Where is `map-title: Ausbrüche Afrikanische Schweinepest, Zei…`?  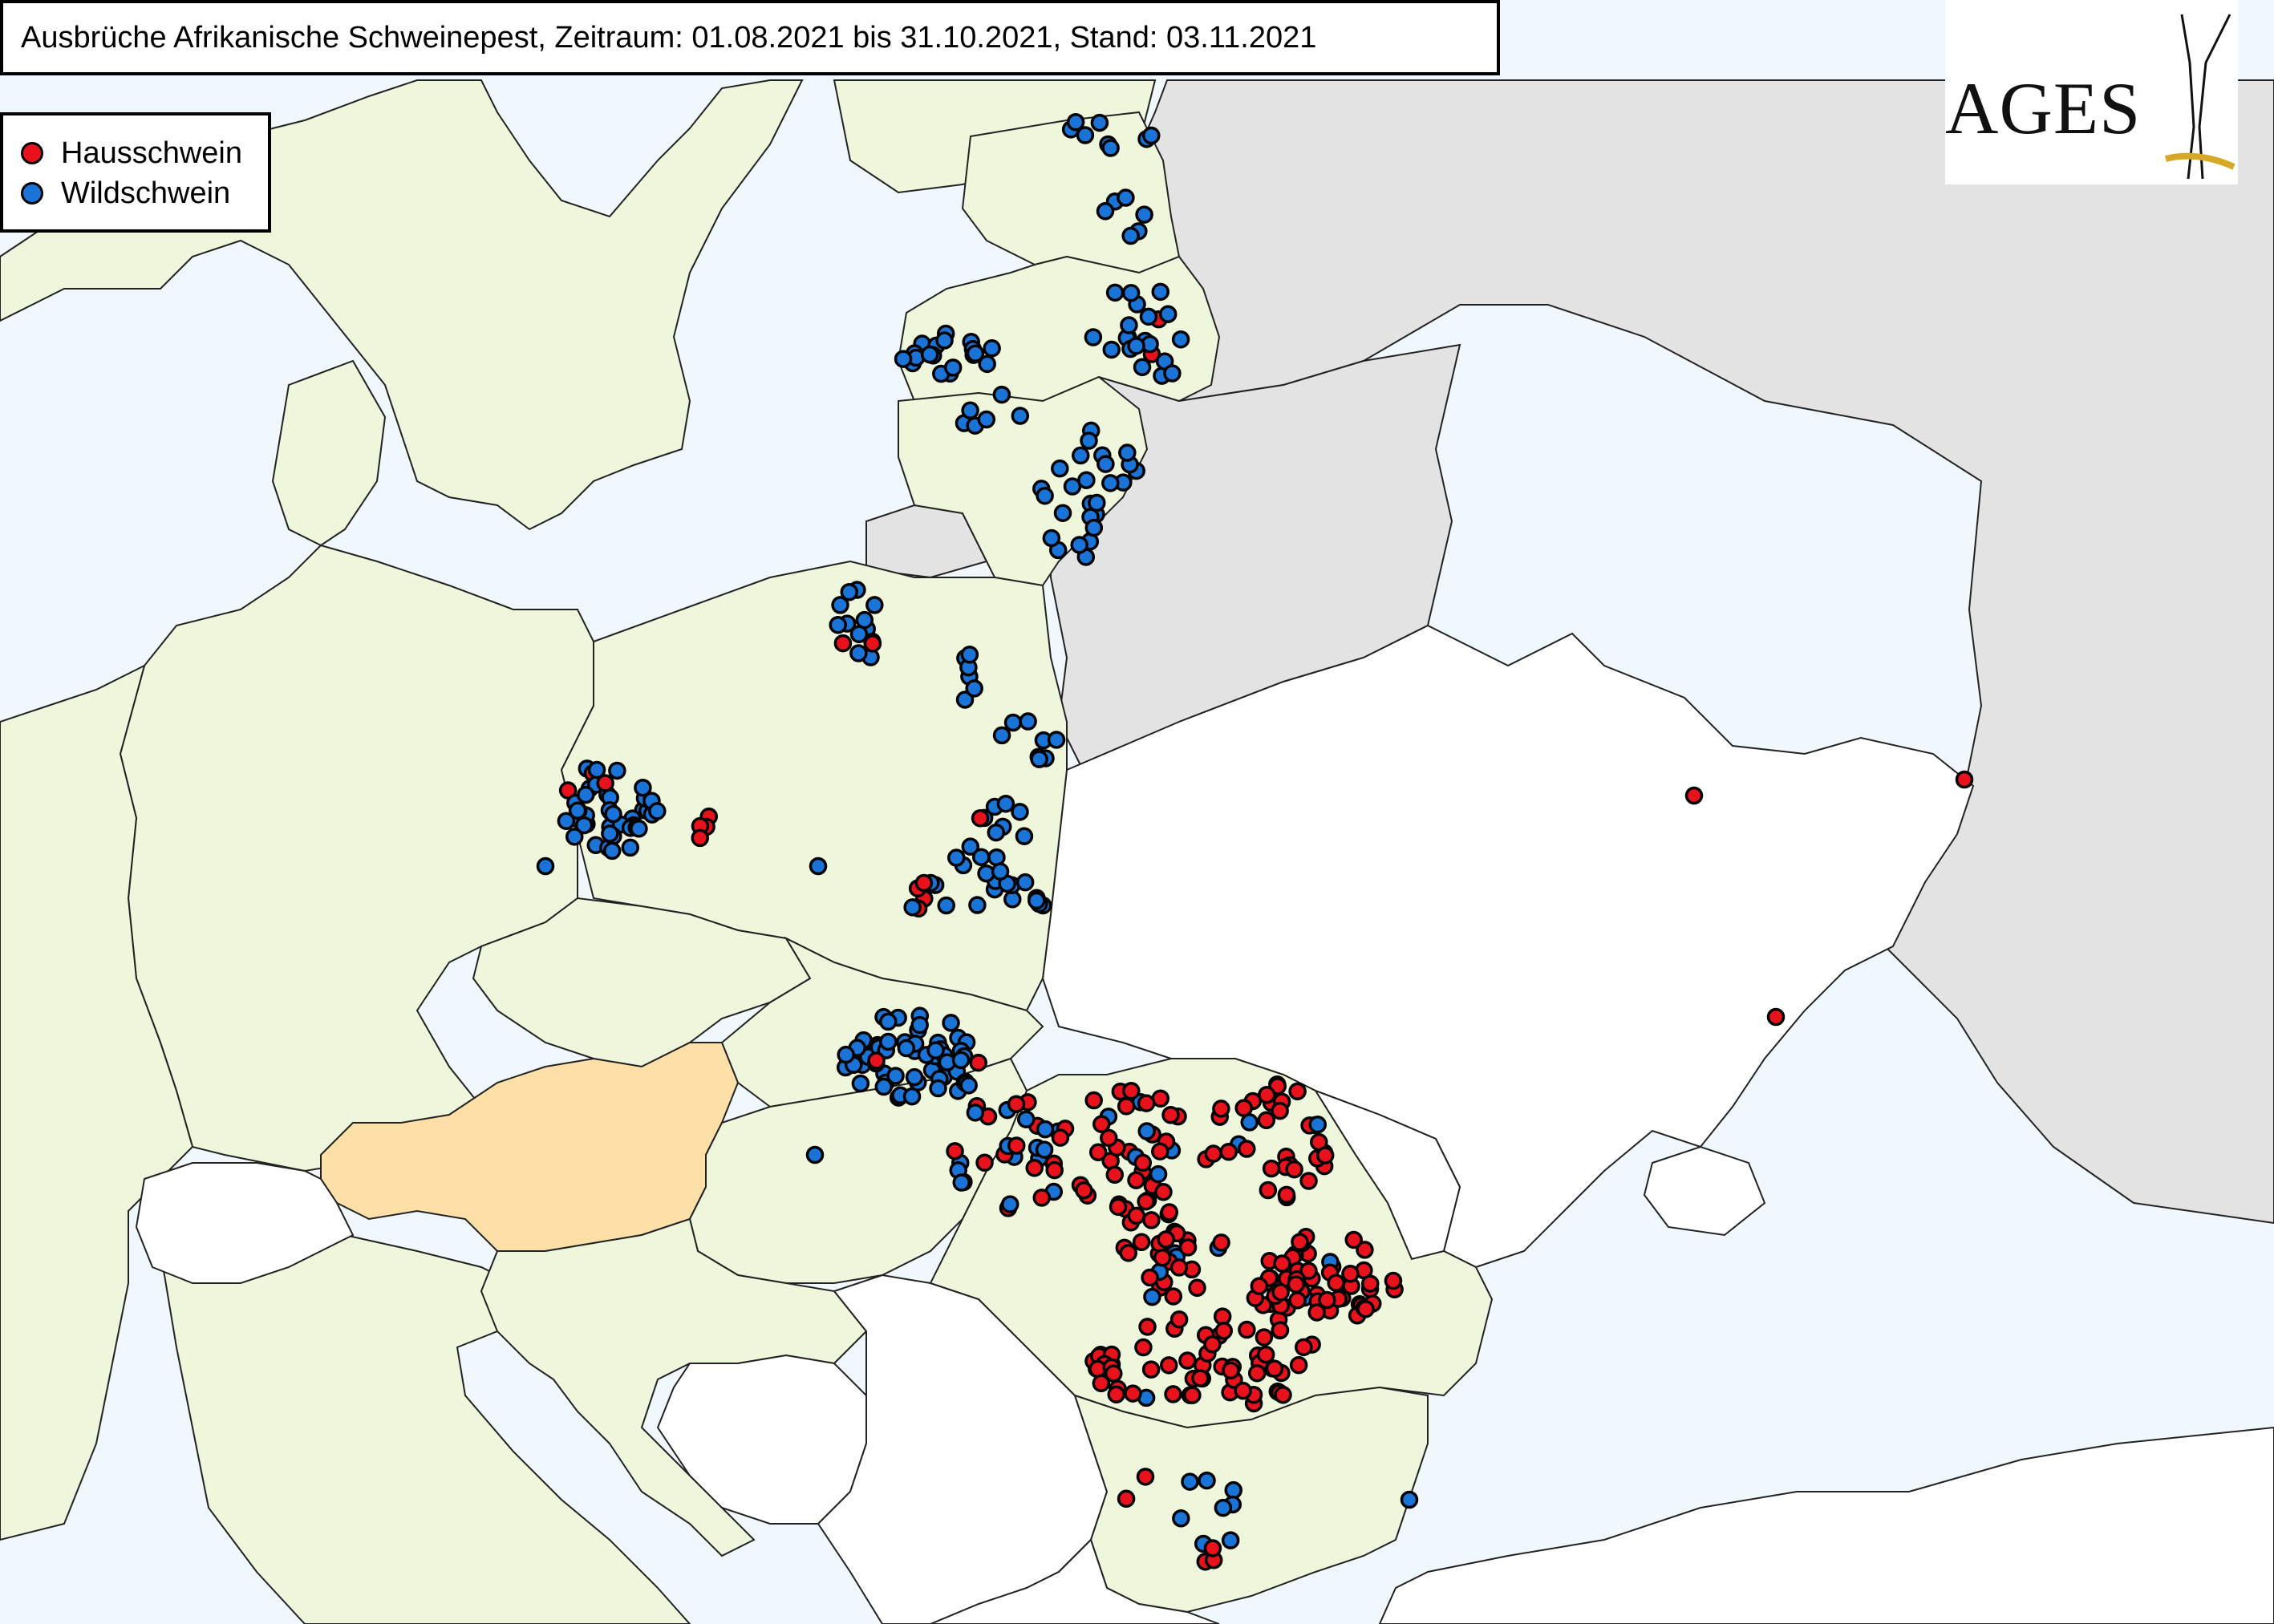
map-title: Ausbrüche Afrikanische Schweinepest, Zei… is located at coordinates (750, 37).